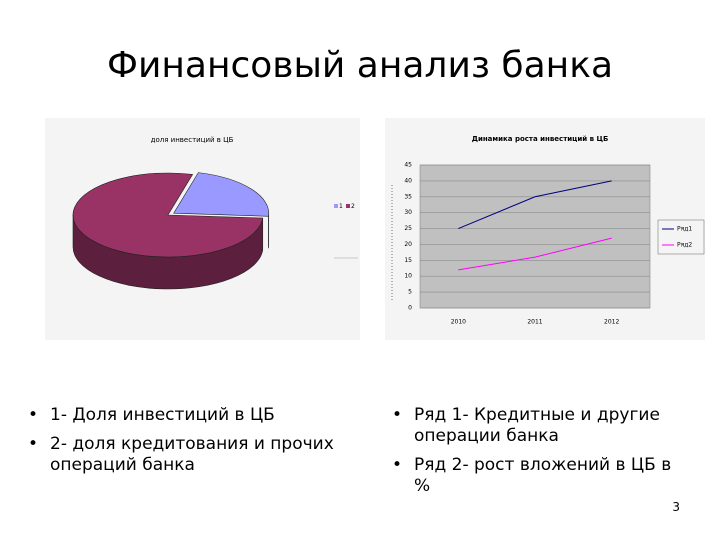  Describe the element at coordinates (684, 245) in the screenshot. I see `legend-label: Ряд2` at that location.